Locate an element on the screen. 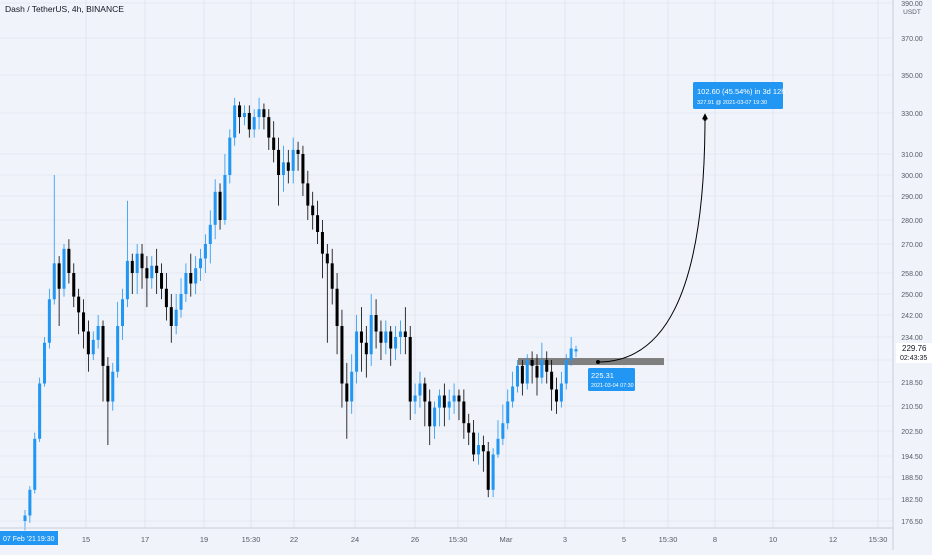 Image resolution: width=932 pixels, height=555 pixels. price-tick-label: 182.50 is located at coordinates (912, 500).